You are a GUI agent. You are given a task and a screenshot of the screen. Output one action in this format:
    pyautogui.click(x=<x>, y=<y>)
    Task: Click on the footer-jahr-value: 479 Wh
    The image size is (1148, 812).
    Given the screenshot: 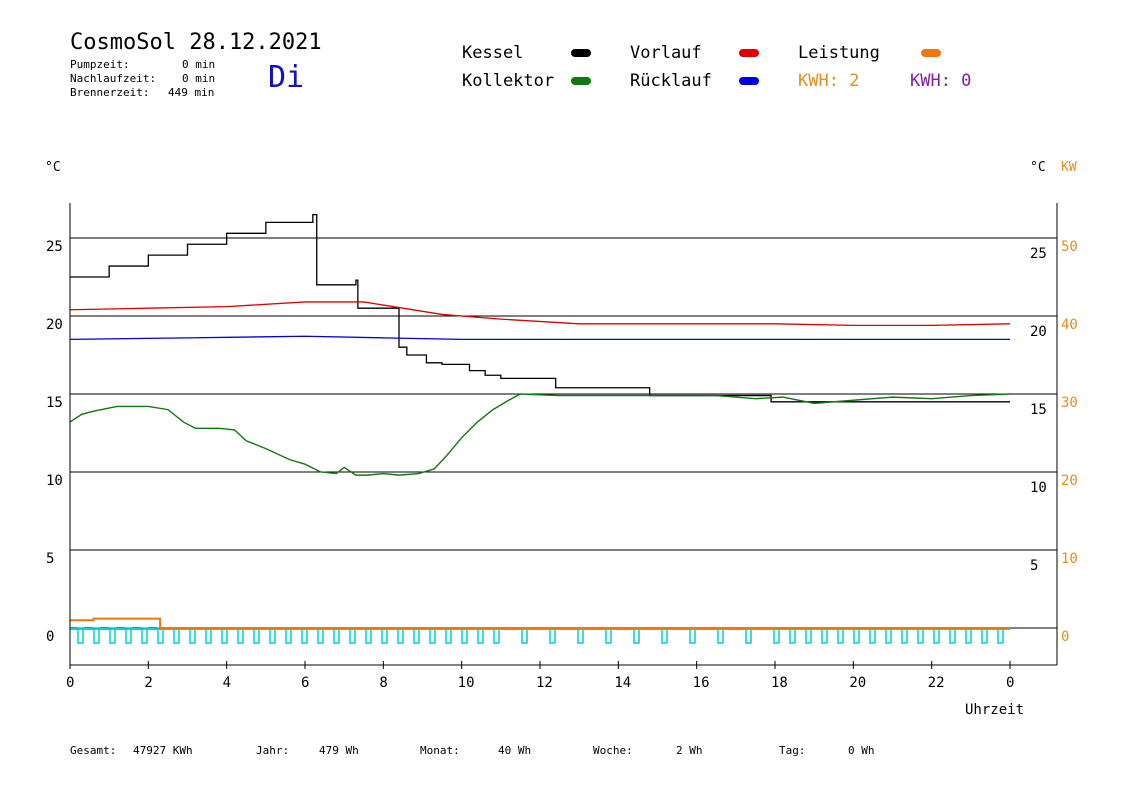 What is the action you would take?
    pyautogui.click(x=339, y=750)
    